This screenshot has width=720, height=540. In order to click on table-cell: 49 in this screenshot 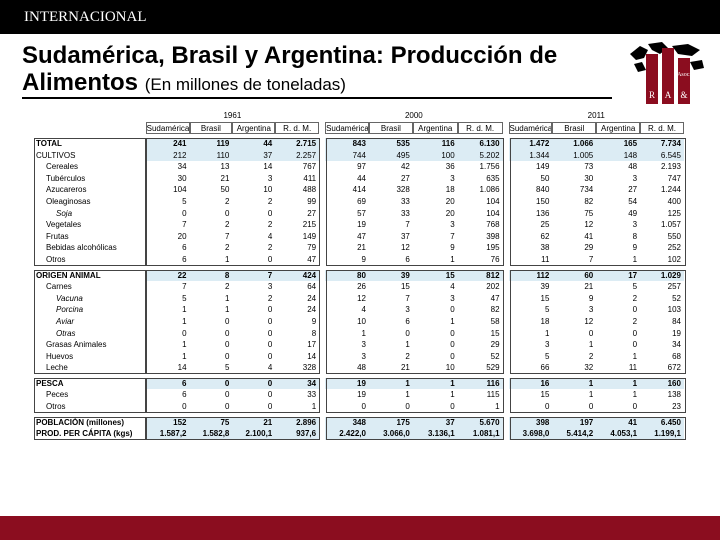, I will do `click(633, 213)`.